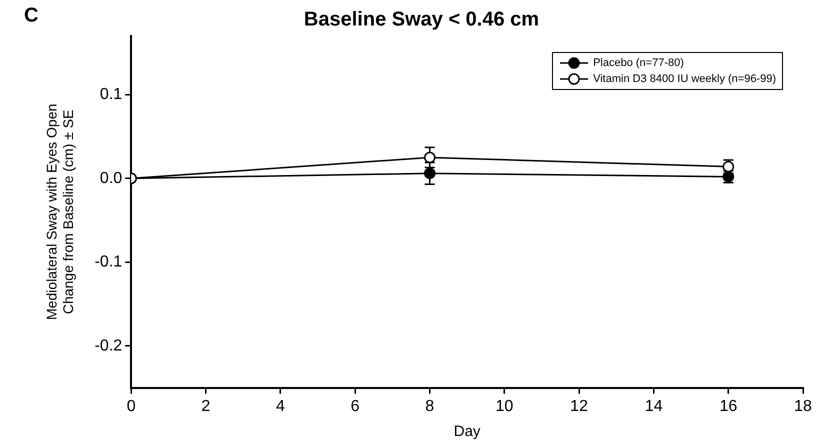 The image size is (823, 445). I want to click on x-tick-label: 10, so click(505, 406).